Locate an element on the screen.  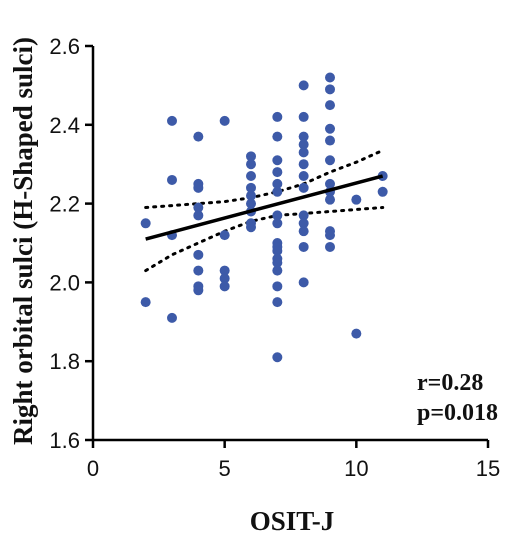
x-tick-label: 10 is located at coordinates (356, 468).